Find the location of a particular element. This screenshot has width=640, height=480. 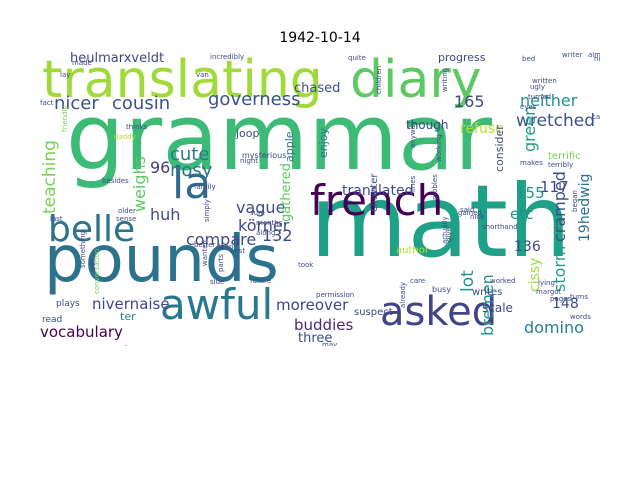

cloud-word: fact is located at coordinates (47, 103).